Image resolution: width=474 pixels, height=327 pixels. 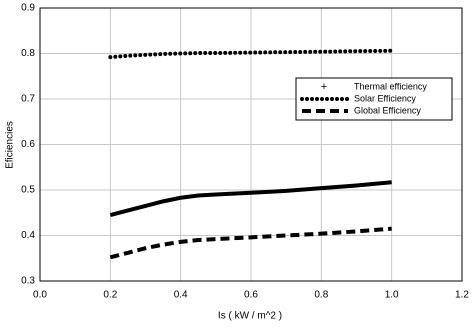 What do you see at coordinates (28, 53) in the screenshot?
I see `y-tick-label: 0.8` at bounding box center [28, 53].